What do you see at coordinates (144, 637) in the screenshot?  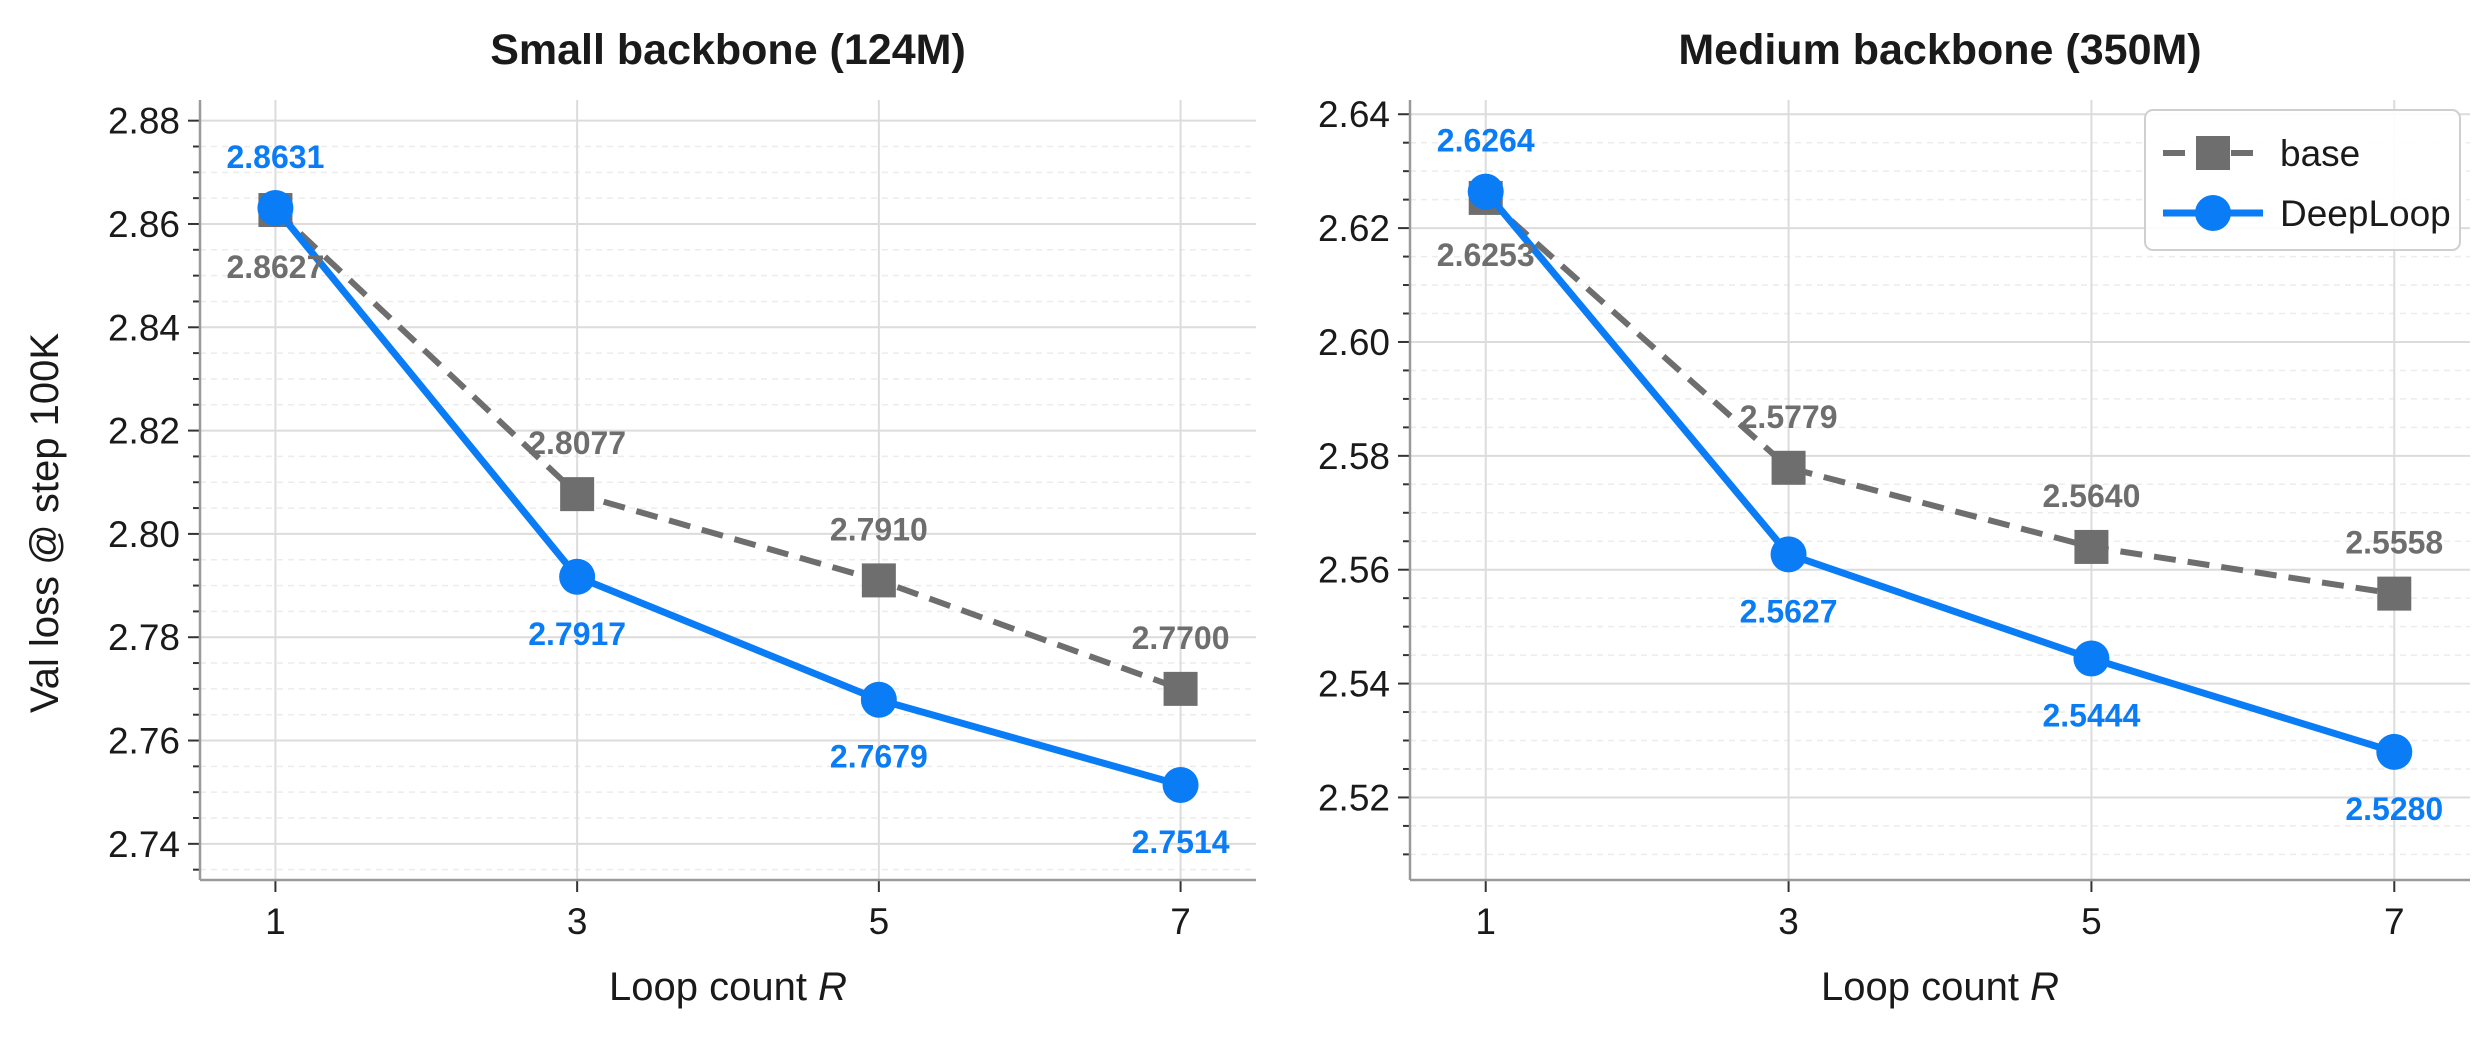 I see `y-tick-label: 2.78` at bounding box center [144, 637].